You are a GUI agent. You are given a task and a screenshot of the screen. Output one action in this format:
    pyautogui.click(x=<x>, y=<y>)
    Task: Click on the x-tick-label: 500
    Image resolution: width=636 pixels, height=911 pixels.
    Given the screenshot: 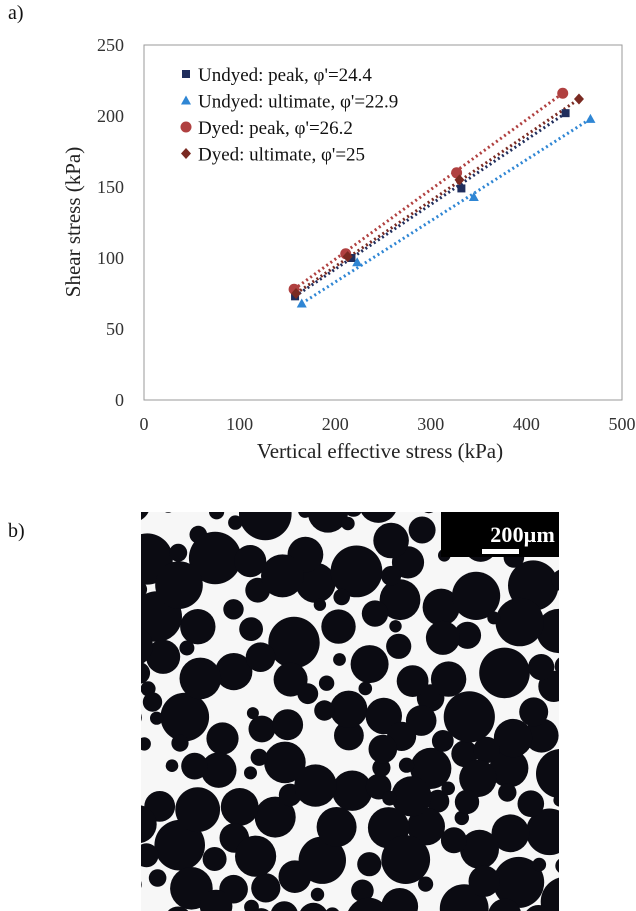 What is the action you would take?
    pyautogui.click(x=622, y=424)
    